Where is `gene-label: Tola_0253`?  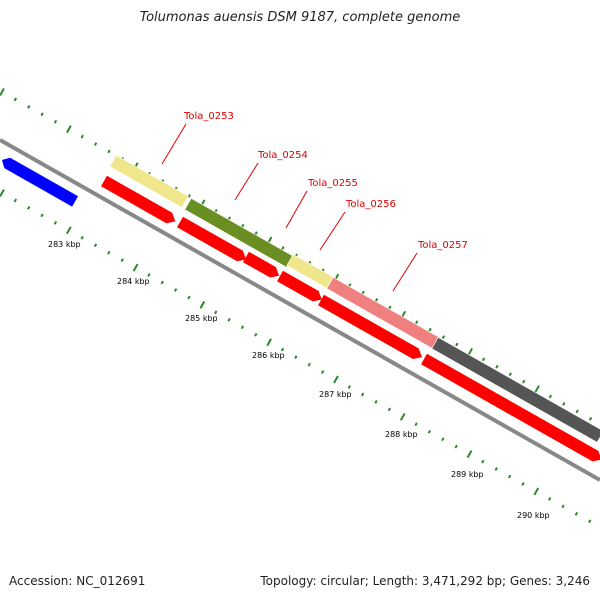 gene-label: Tola_0253 is located at coordinates (208, 116).